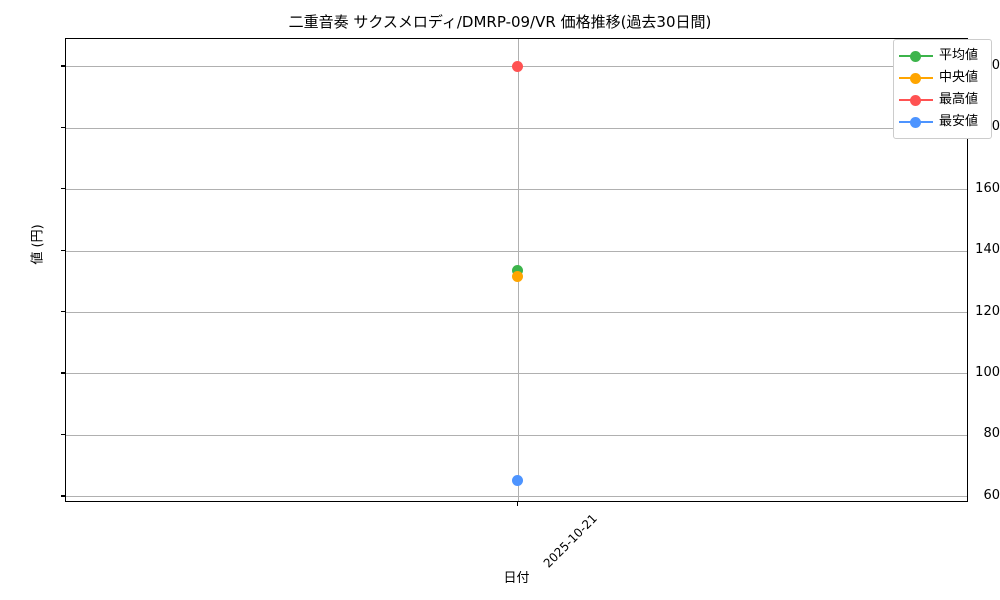  What do you see at coordinates (991, 434) in the screenshot?
I see `y-tick-label: 80` at bounding box center [991, 434].